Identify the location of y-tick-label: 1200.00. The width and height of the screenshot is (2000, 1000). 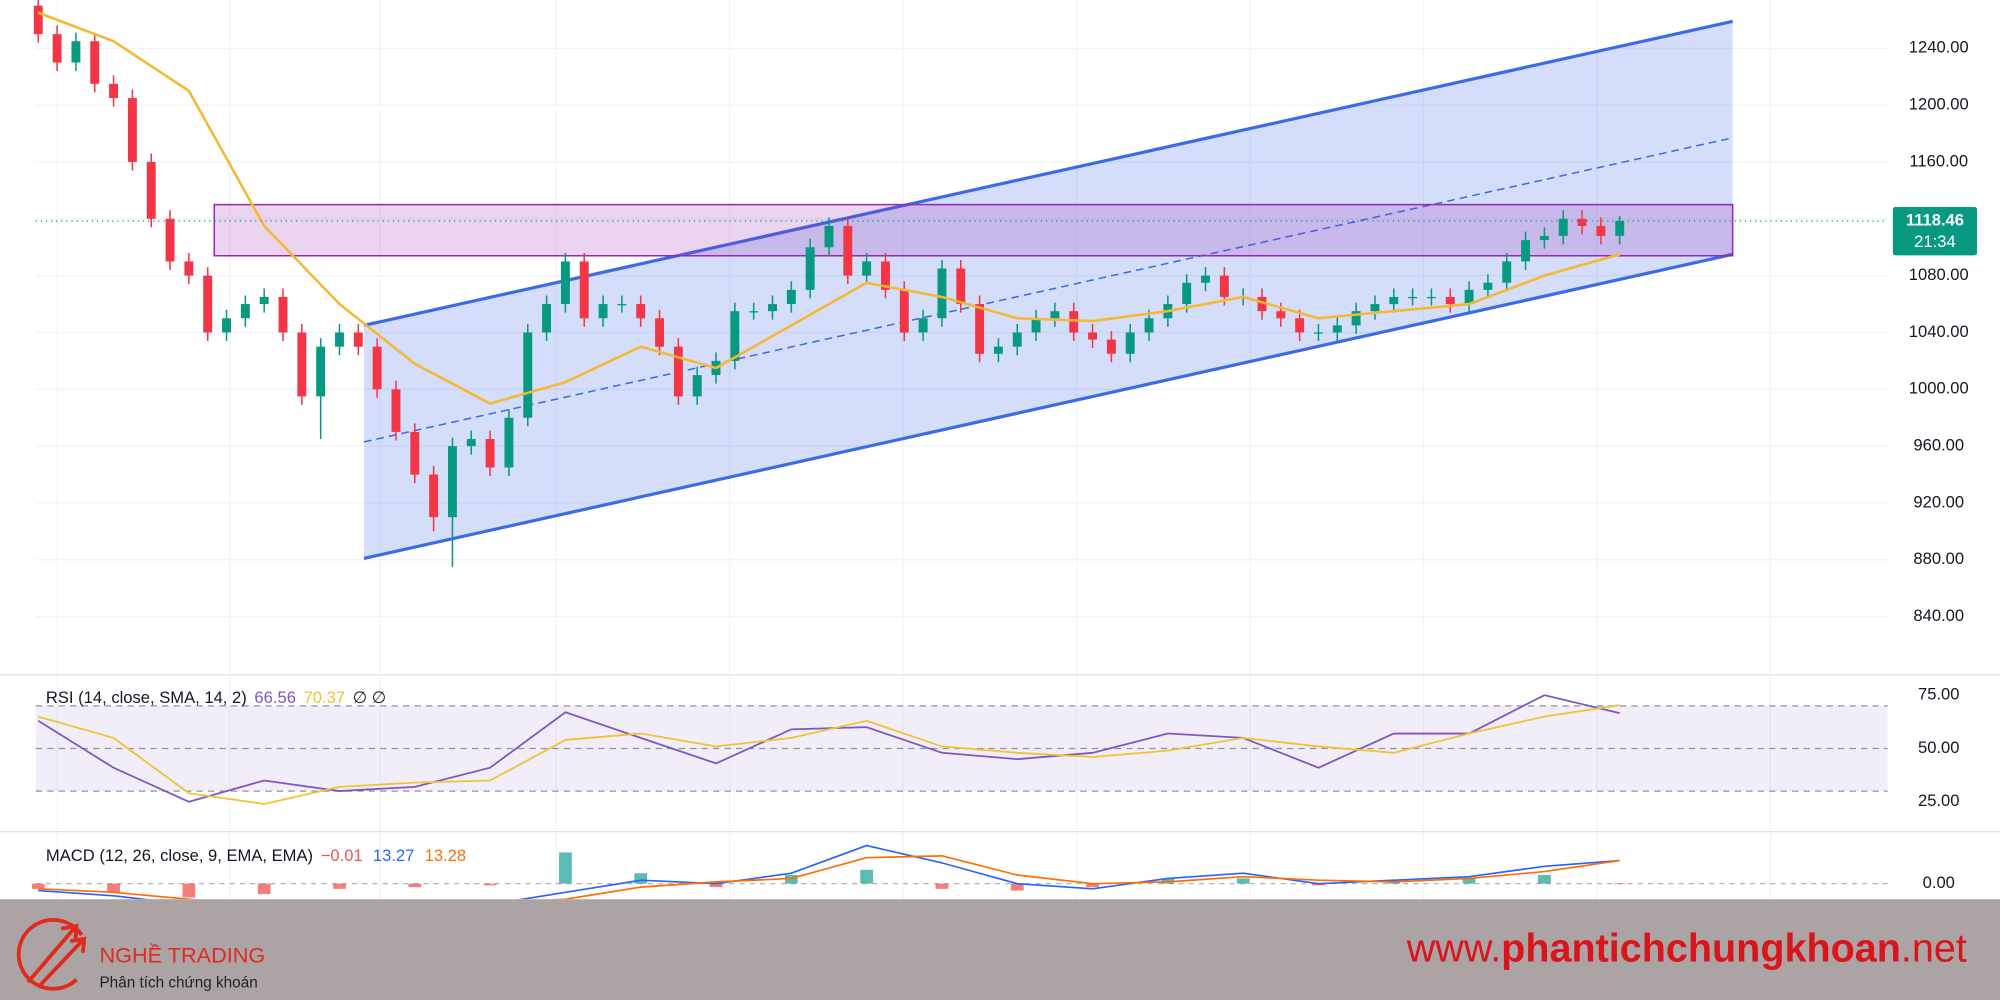
(1939, 104).